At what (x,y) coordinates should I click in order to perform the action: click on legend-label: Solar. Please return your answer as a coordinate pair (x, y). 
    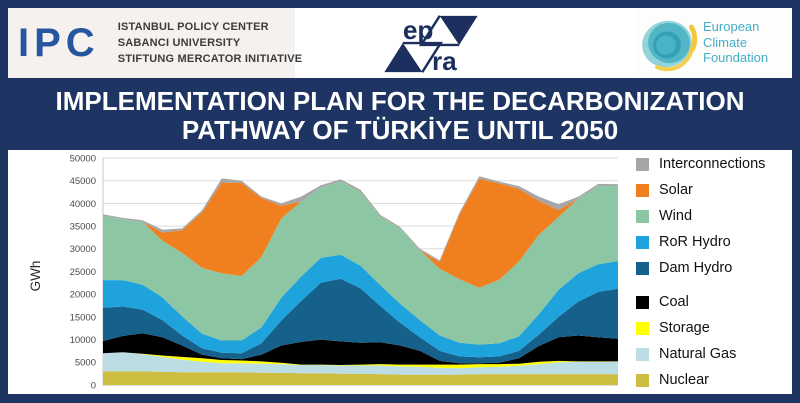
    Looking at the image, I should click on (676, 190).